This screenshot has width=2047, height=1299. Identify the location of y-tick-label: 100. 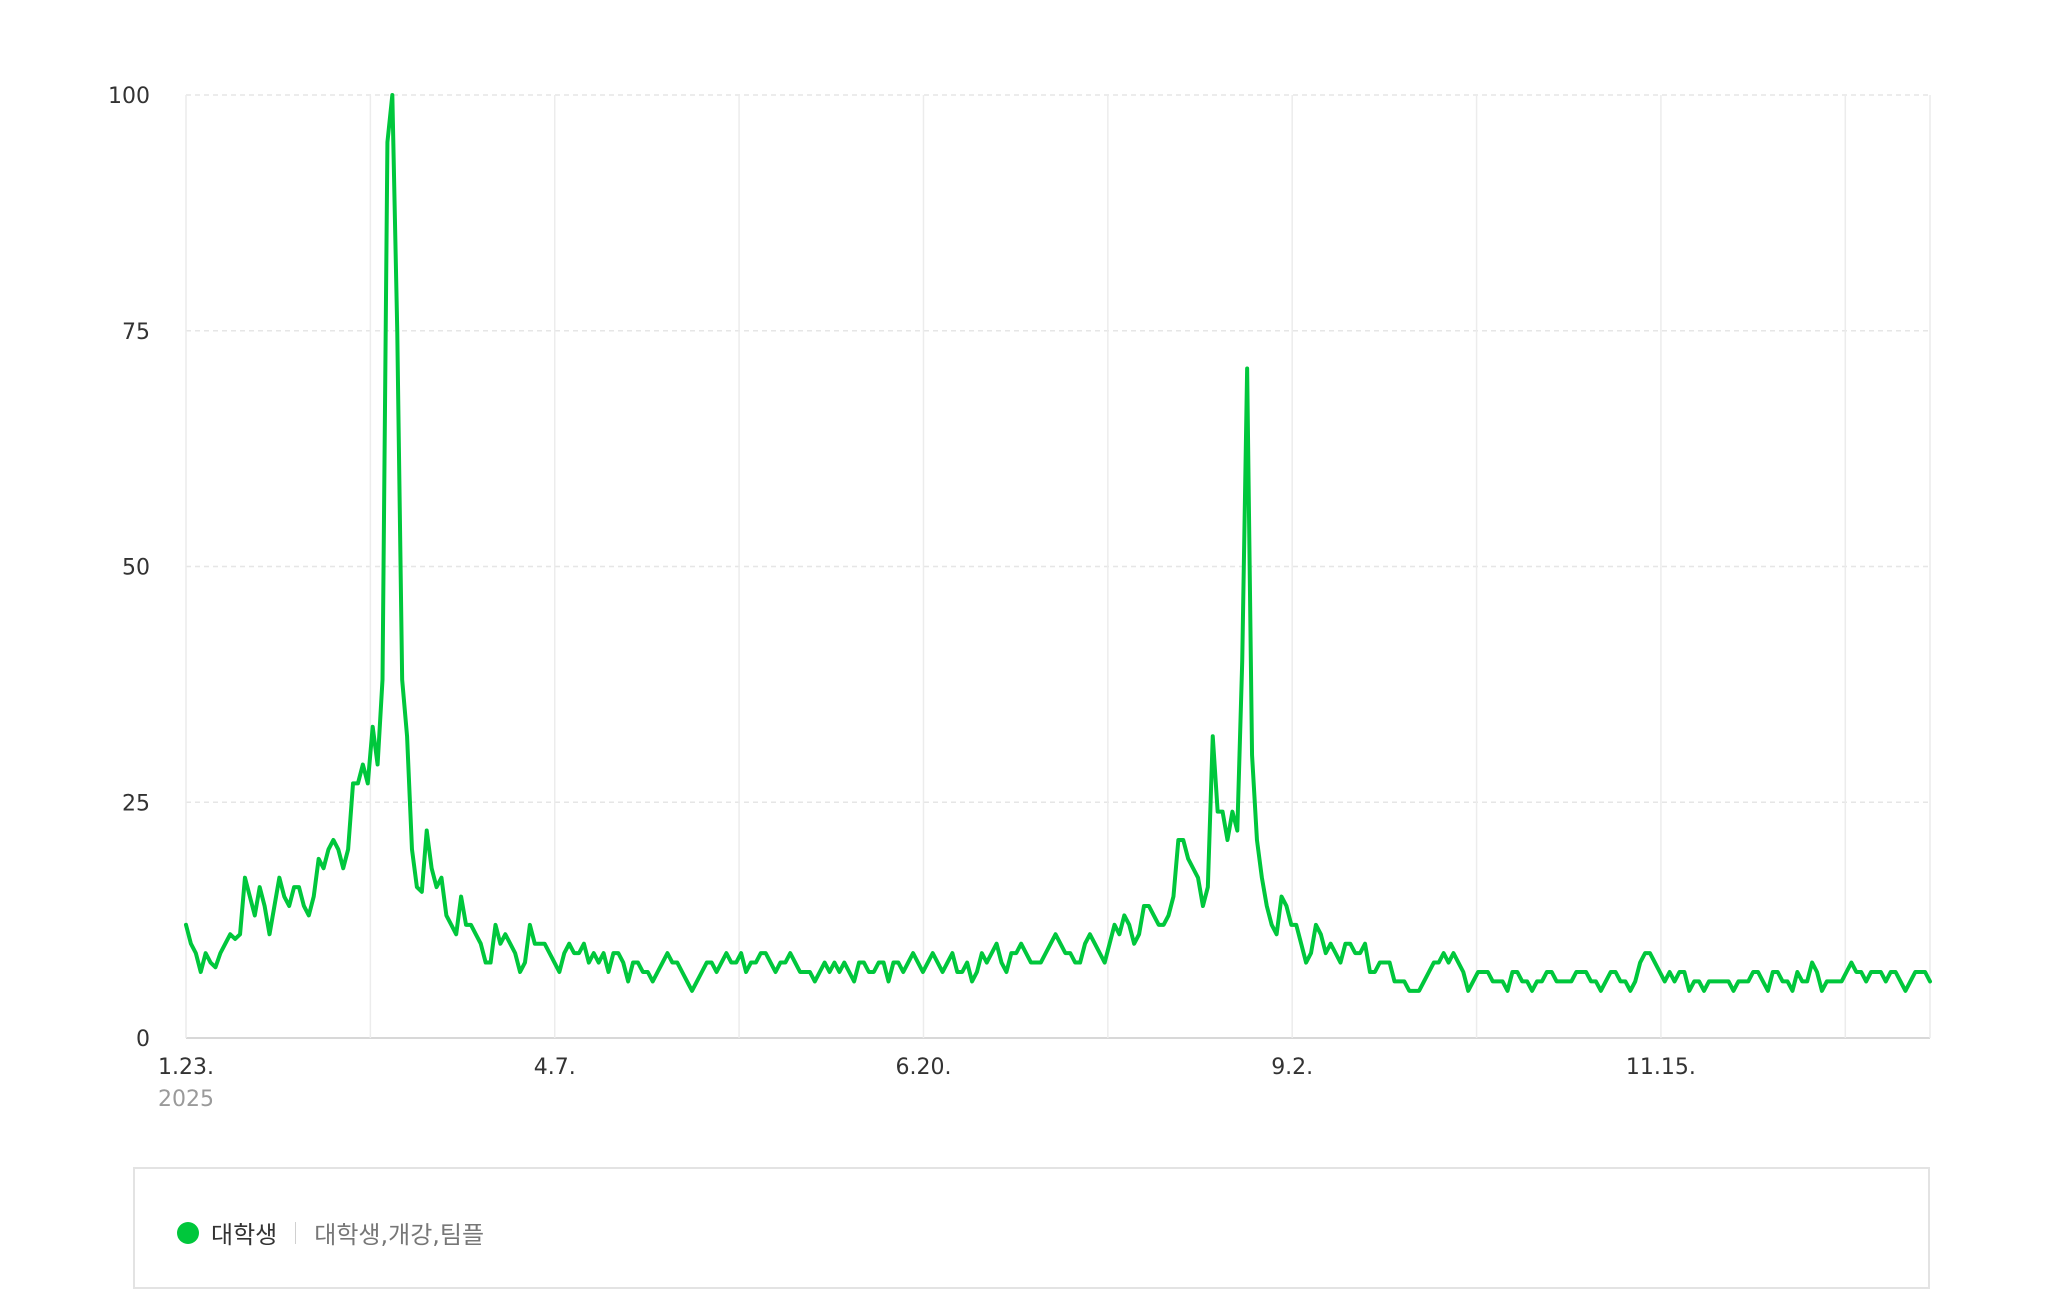
(129, 96).